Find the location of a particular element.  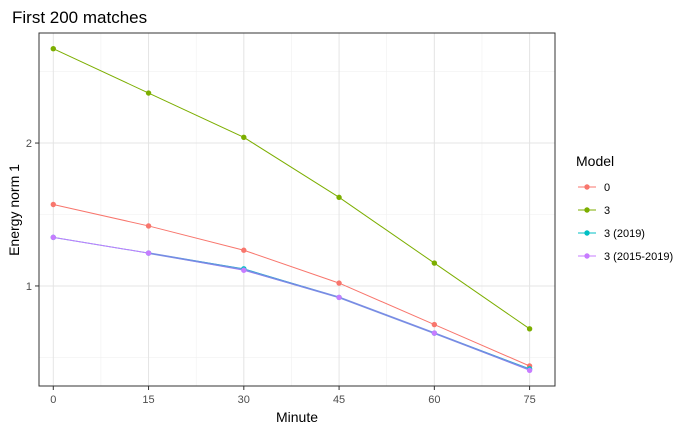

legend: Model 0 3 3 (2019) 3 (2015-2019) is located at coordinates (624, 208).